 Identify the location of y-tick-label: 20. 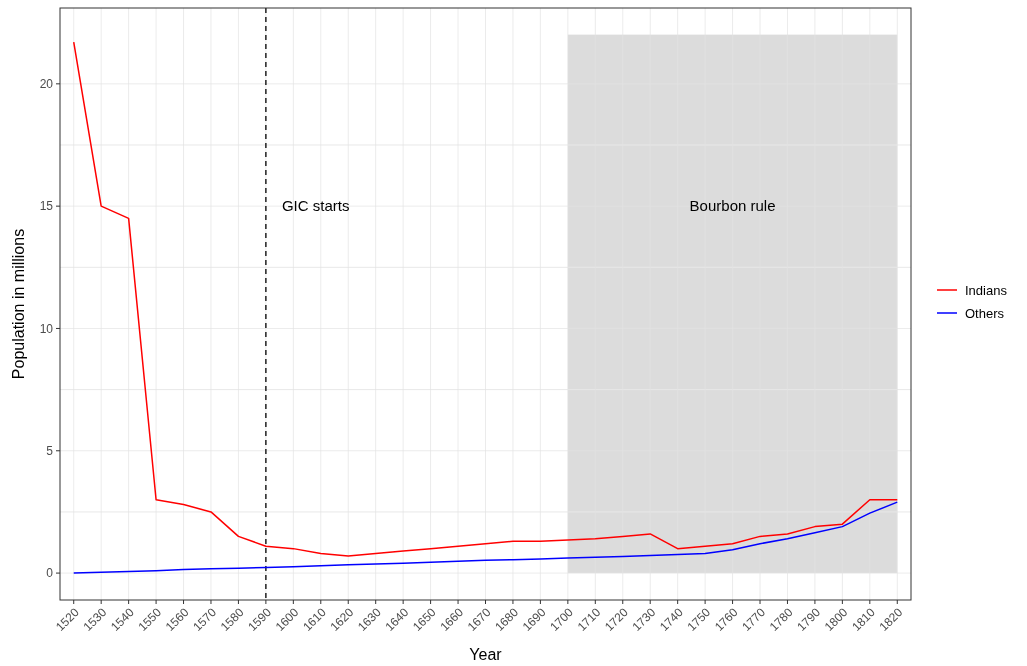
(46, 84).